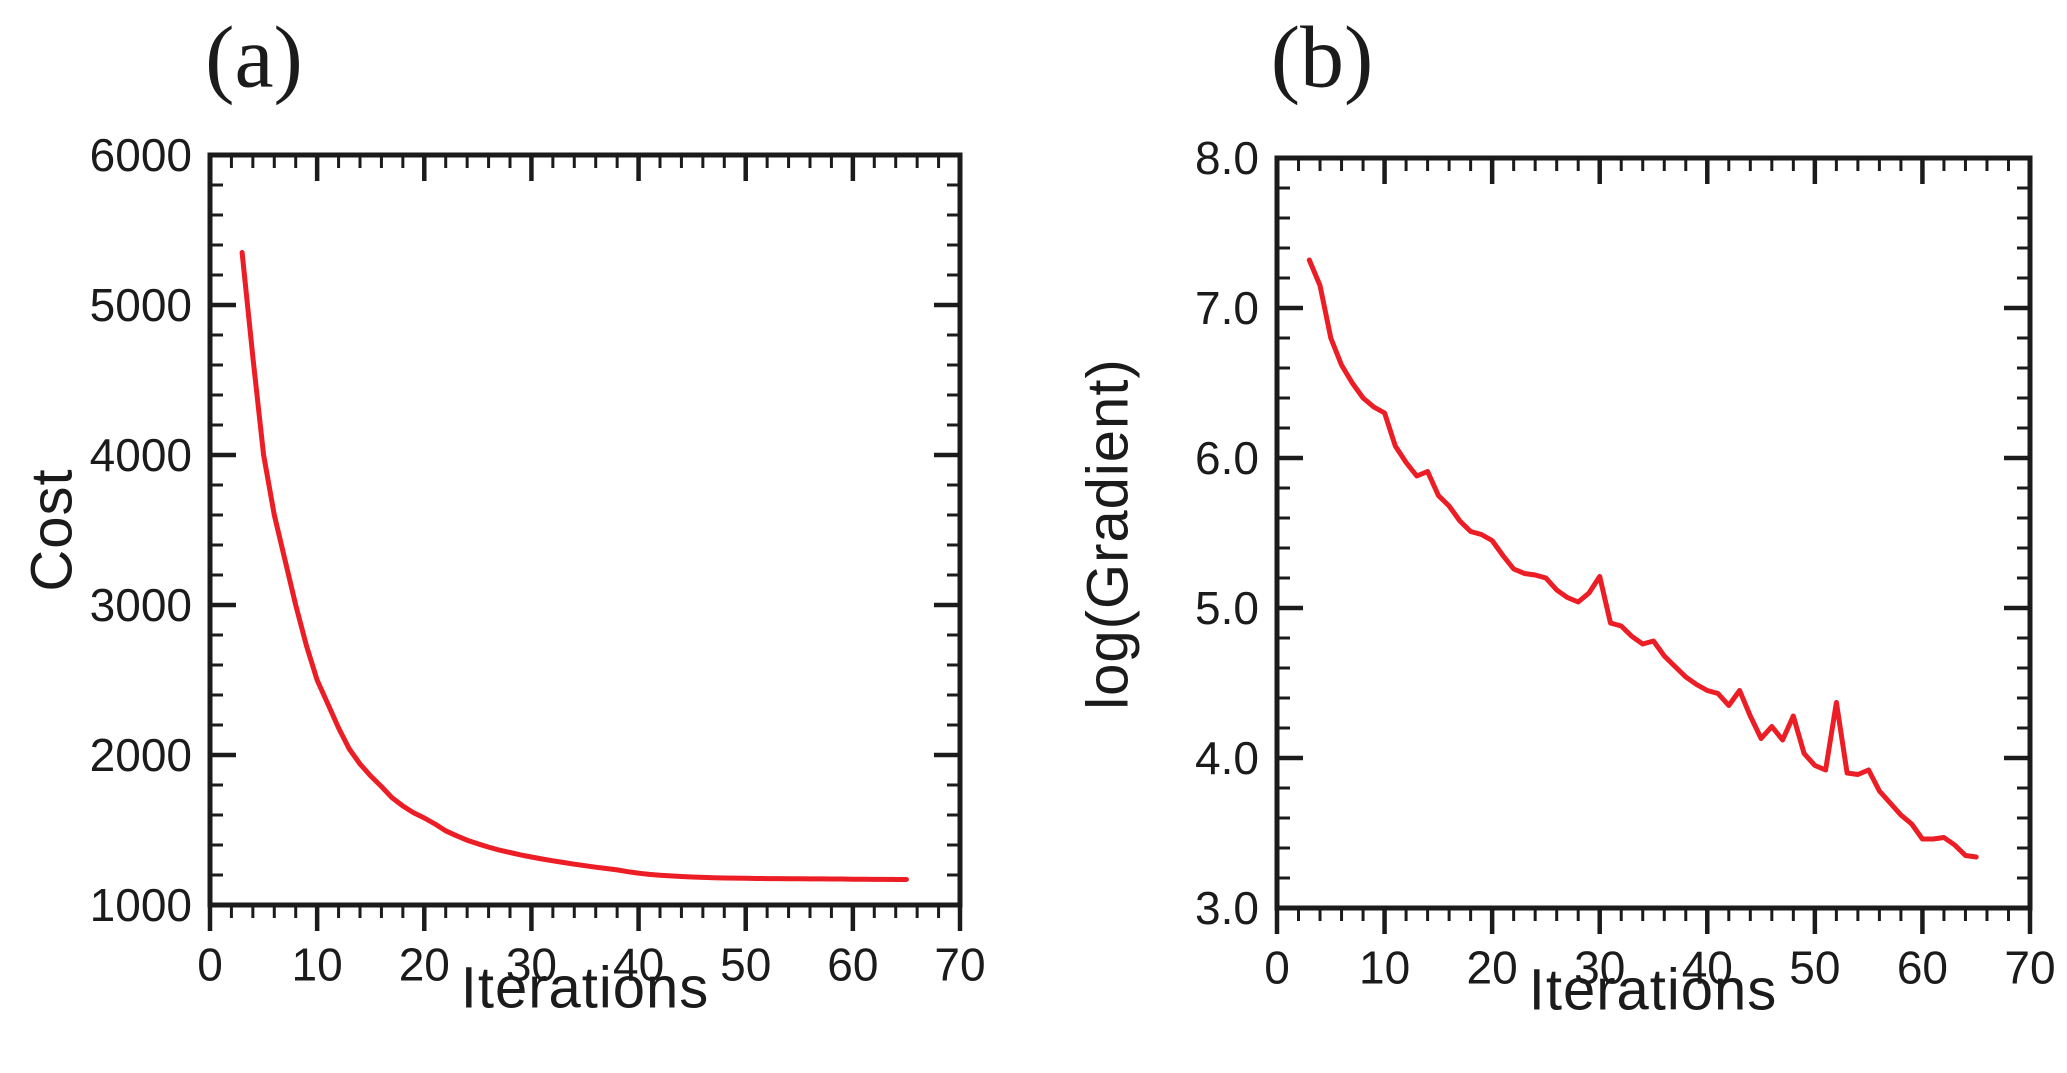 This screenshot has height=1073, width=2067. I want to click on y-tick-label: 5.0, so click(1227, 608).